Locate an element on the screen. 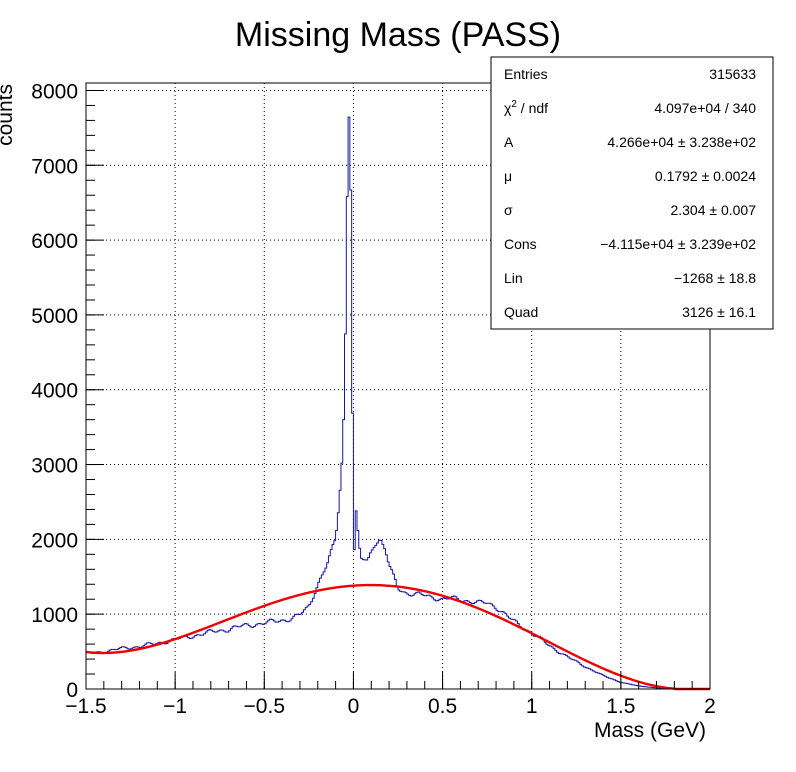 This screenshot has height=772, width=796. stats-label: μ is located at coordinates (508, 176).